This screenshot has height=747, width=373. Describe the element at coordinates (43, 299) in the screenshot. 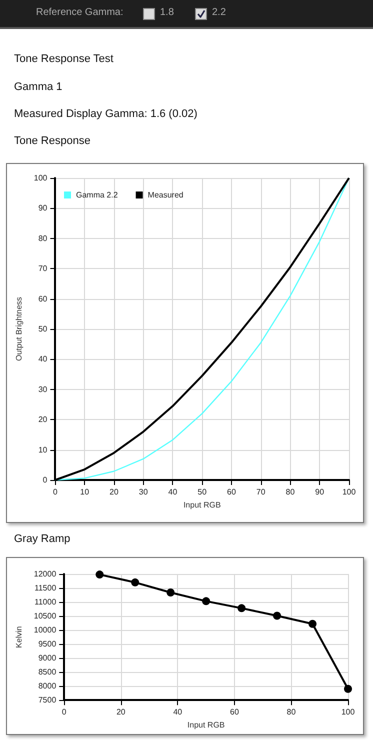

I see `y-tick-label: 60` at that location.